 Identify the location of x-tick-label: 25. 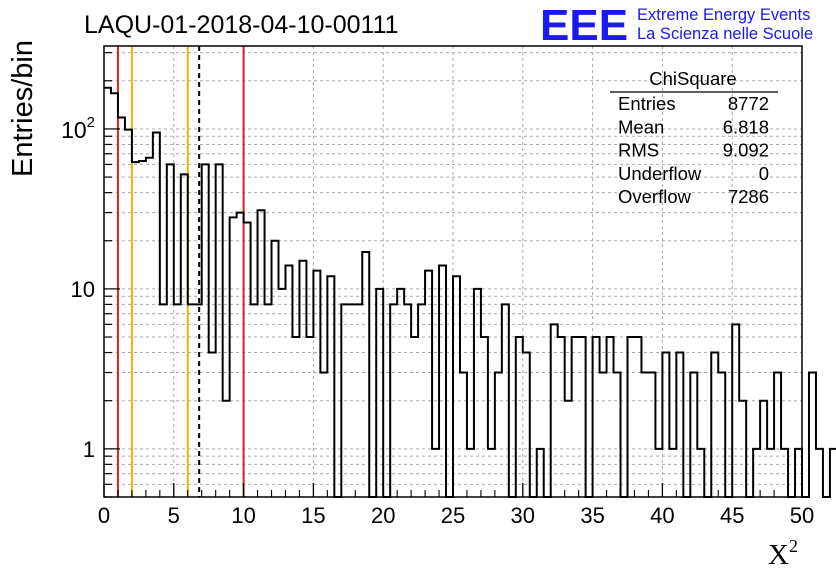
(453, 515).